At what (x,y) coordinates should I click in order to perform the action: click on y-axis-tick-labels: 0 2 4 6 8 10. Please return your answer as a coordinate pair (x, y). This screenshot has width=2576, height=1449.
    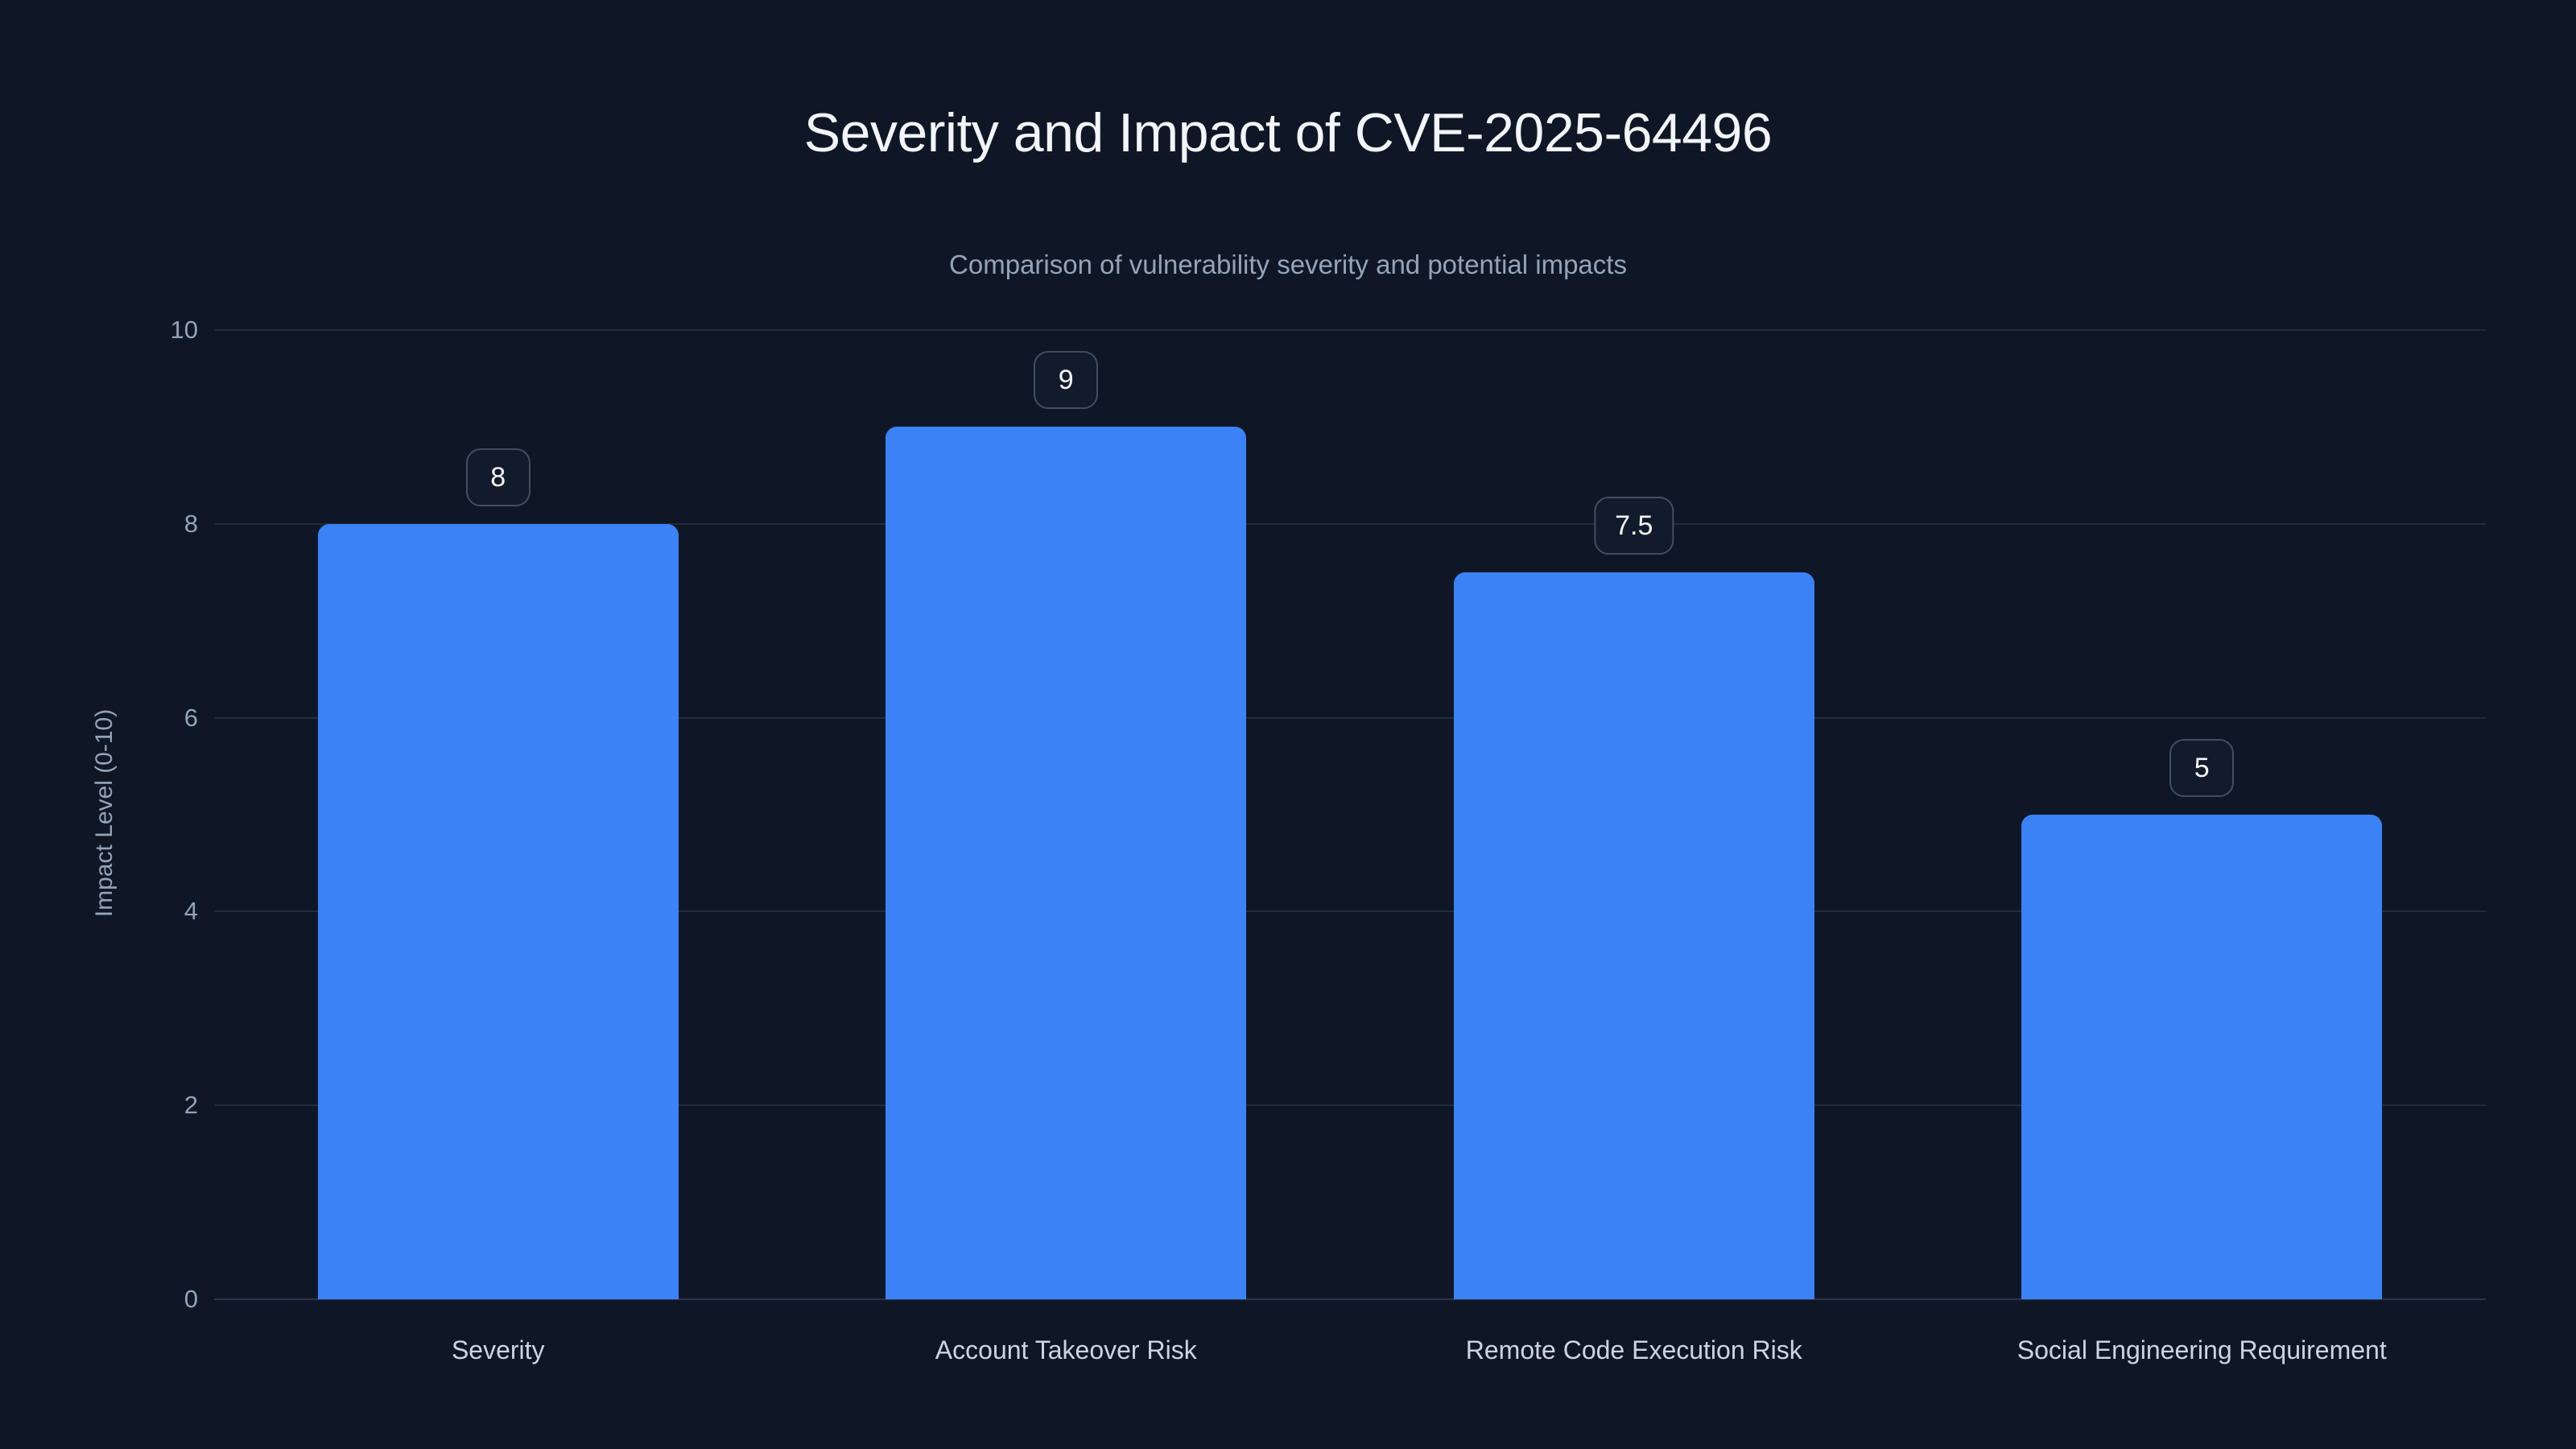
    Looking at the image, I should click on (99, 814).